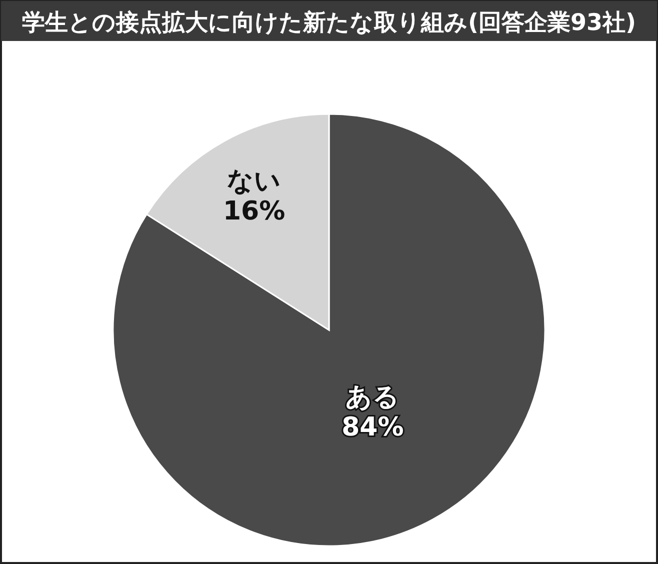 The width and height of the screenshot is (658, 564). What do you see at coordinates (329, 22) in the screenshot?
I see `chart-title: 学生との接点拡大に向けた新たな取り組み(回答企業93社)` at bounding box center [329, 22].